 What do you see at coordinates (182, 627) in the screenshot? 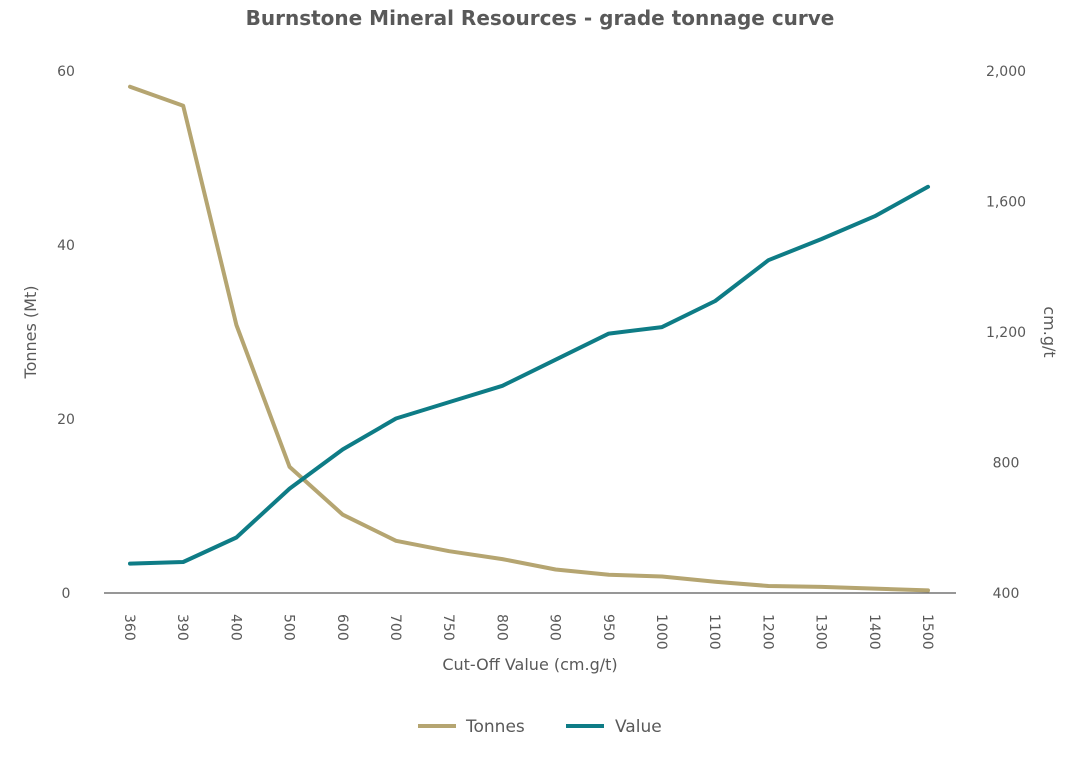
I see `x-tick-label: 390` at bounding box center [182, 627].